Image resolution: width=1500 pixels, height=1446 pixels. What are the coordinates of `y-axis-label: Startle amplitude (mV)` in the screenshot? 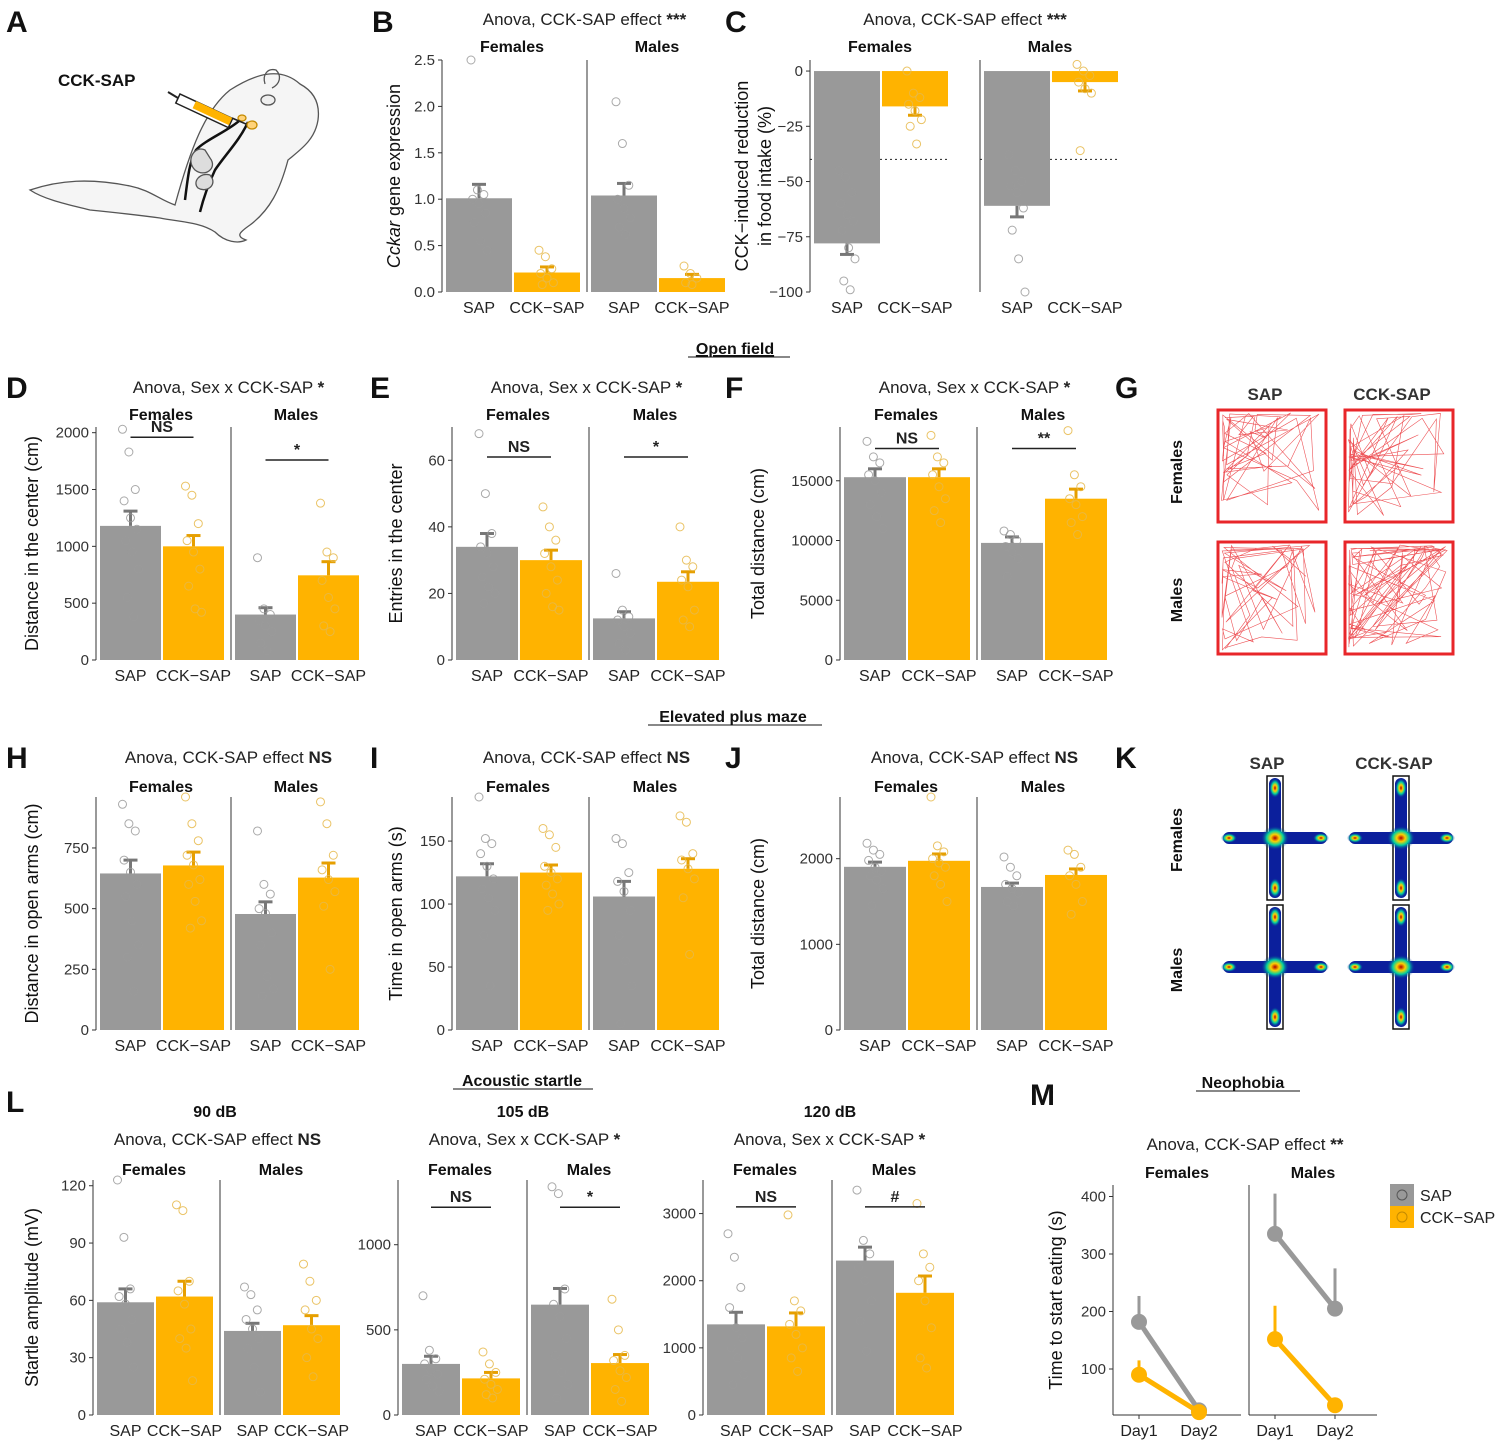 It's located at (32, 1297).